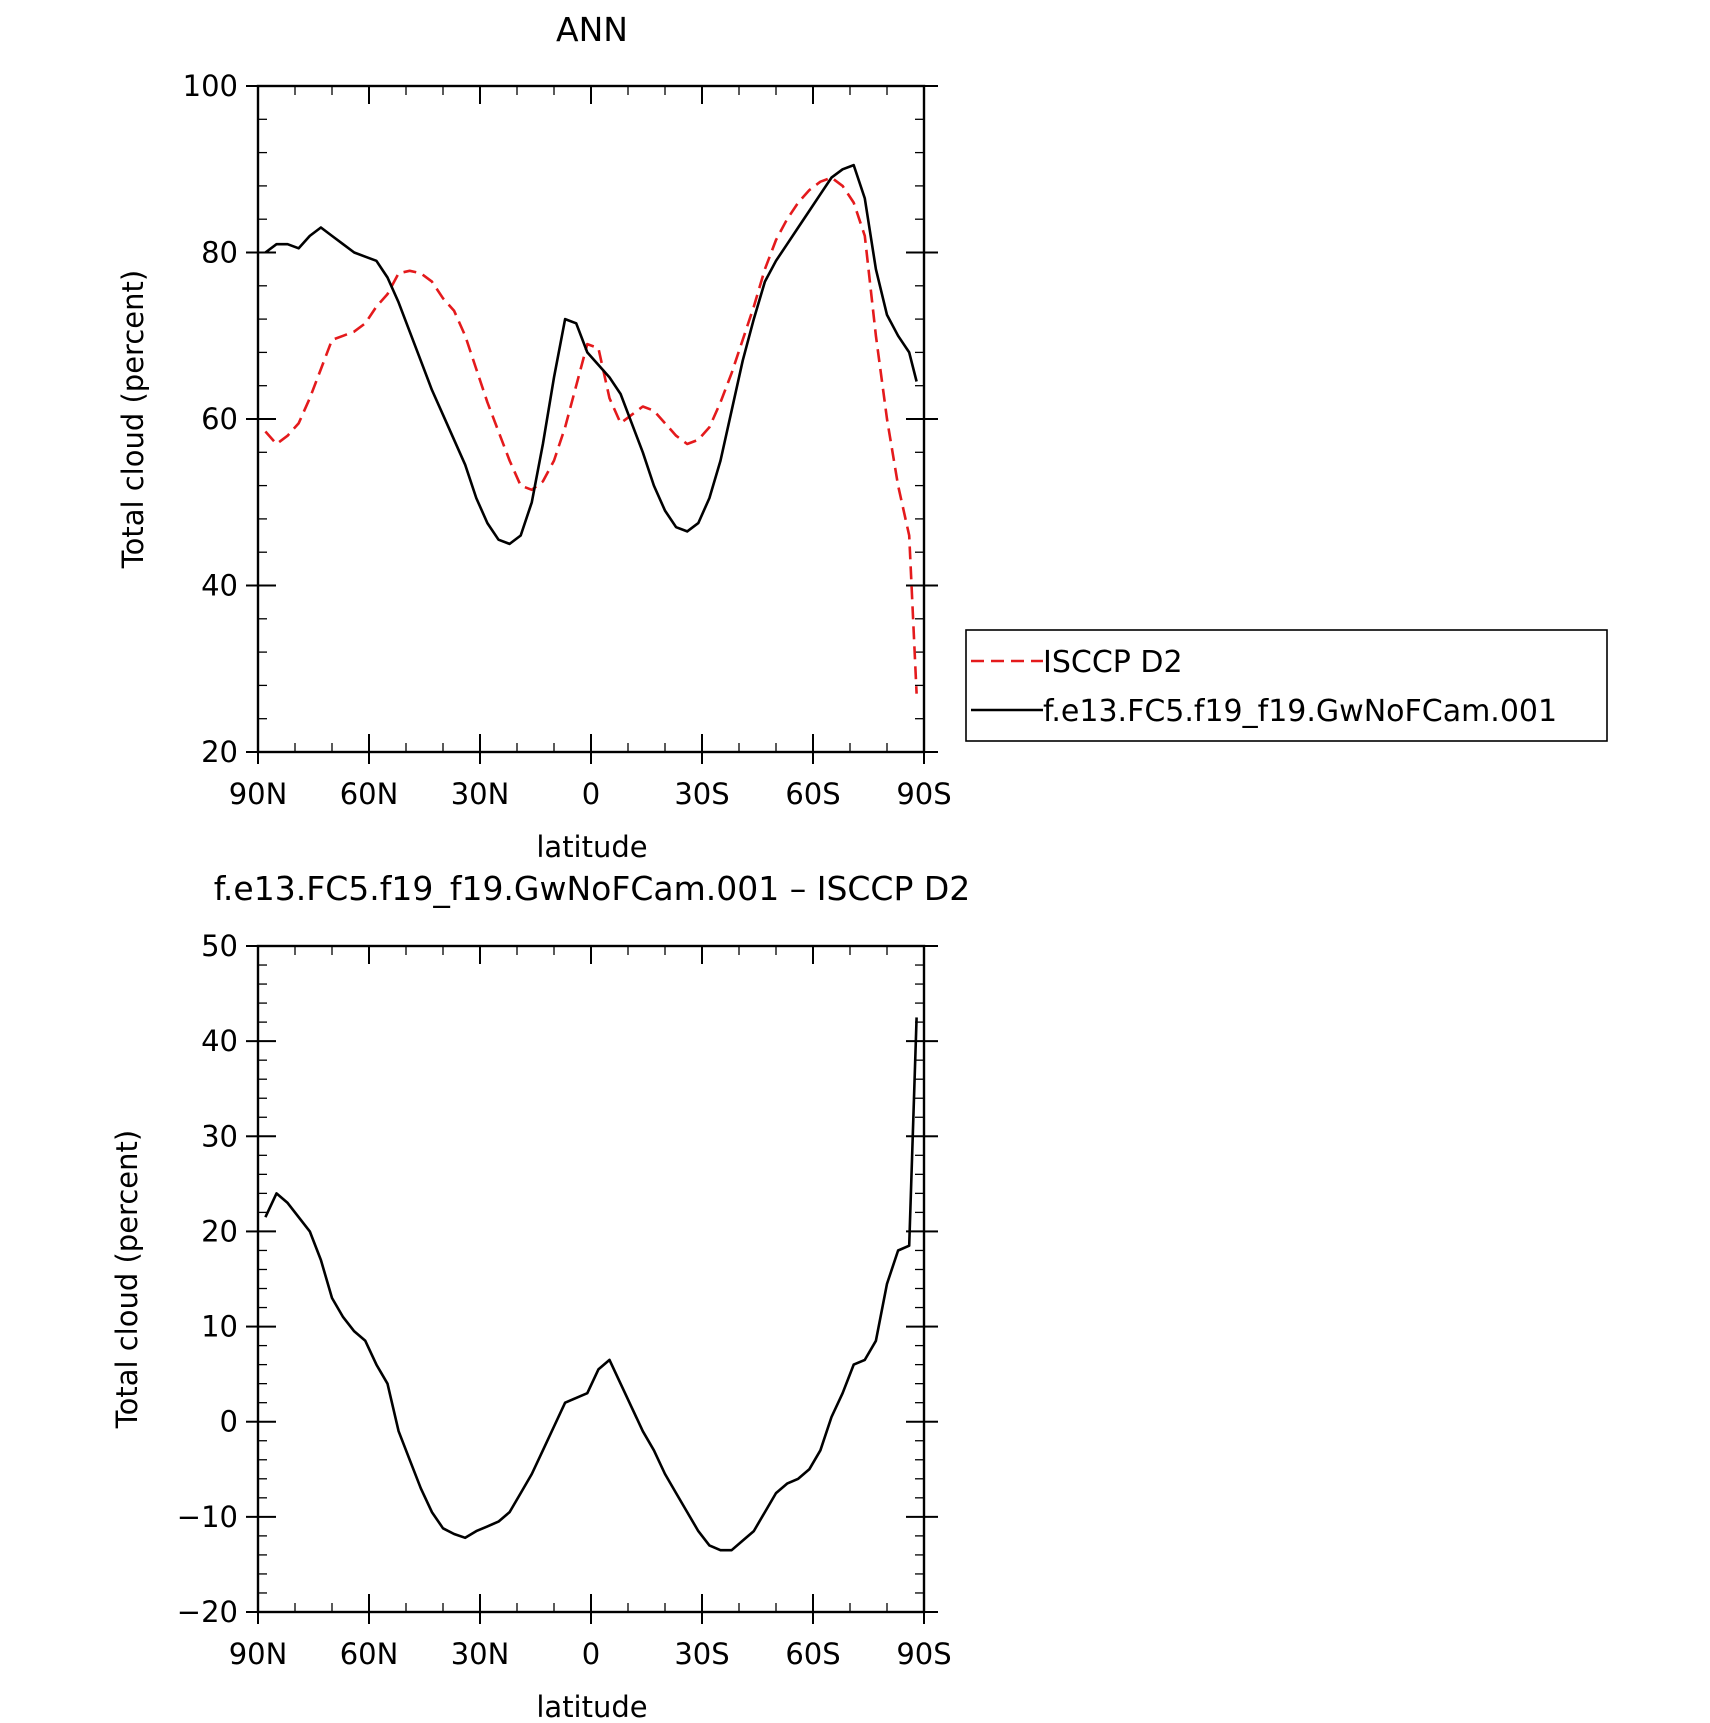  What do you see at coordinates (210, 86) in the screenshot?
I see `y-tick-label: 100` at bounding box center [210, 86].